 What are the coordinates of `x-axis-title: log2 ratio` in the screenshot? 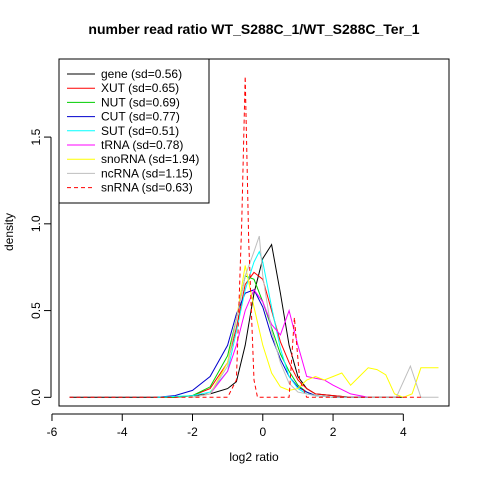 It's located at (254, 457).